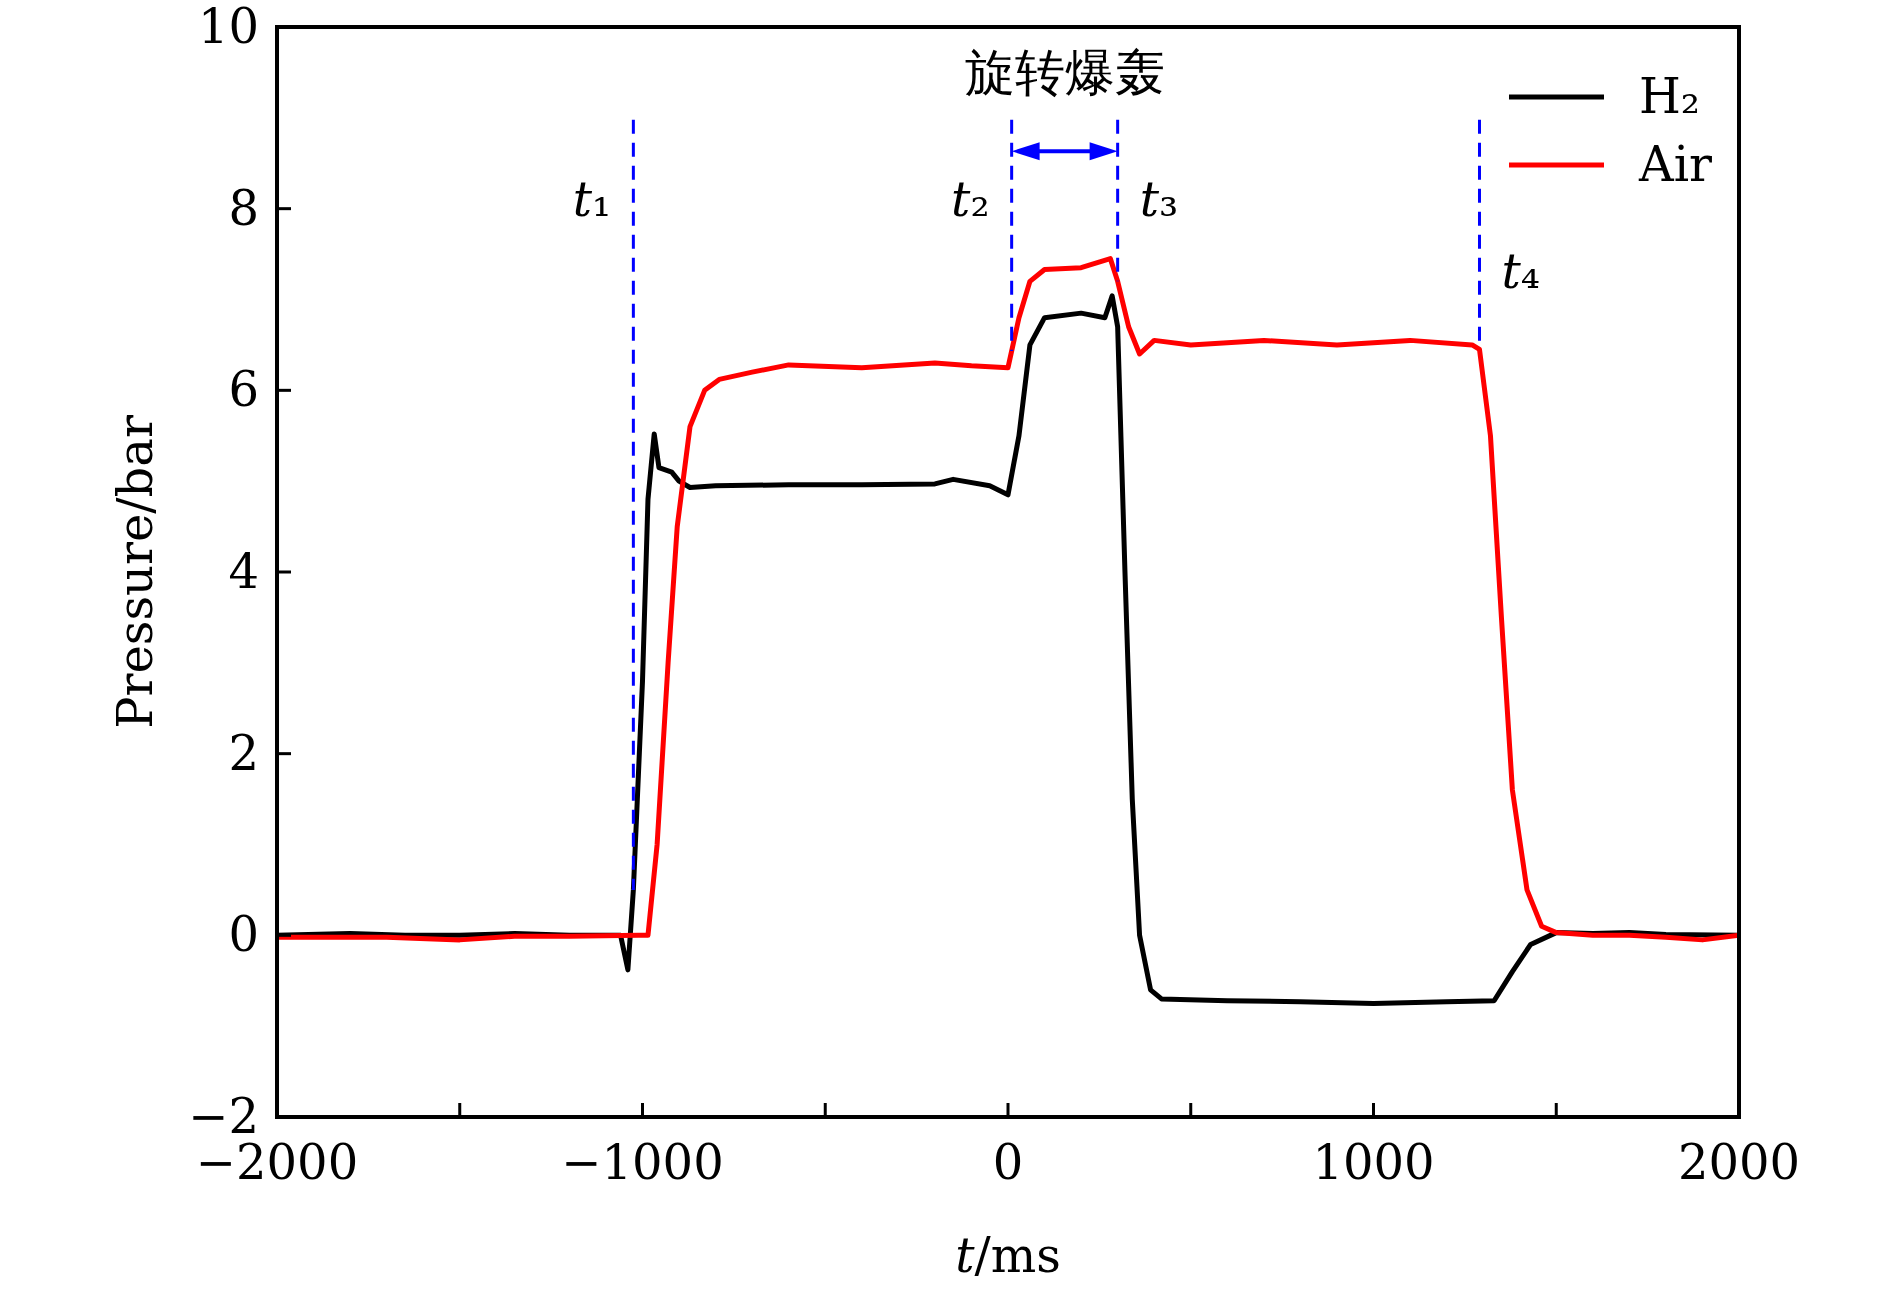 The width and height of the screenshot is (1890, 1300). I want to click on y-tick-label: 8, so click(243, 207).